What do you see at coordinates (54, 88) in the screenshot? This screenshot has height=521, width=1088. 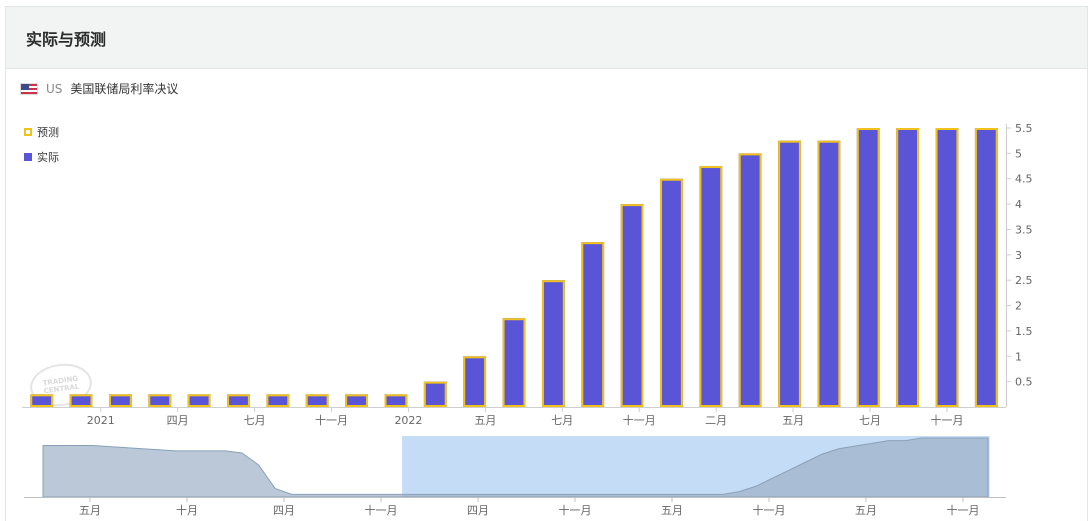 I see `country-code: US` at bounding box center [54, 88].